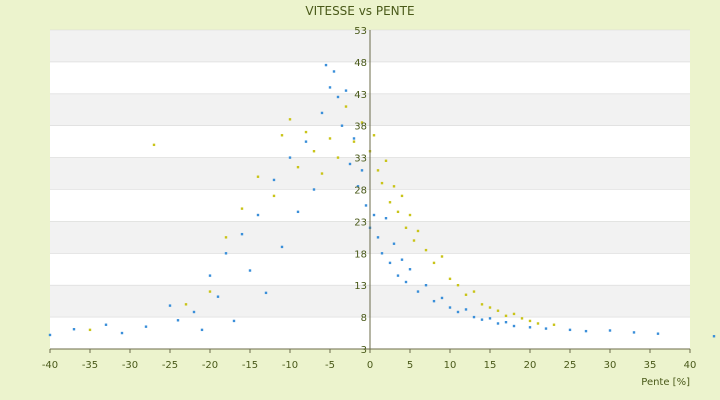  What do you see at coordinates (360, 63) in the screenshot?
I see `y-tick-label: 48` at bounding box center [360, 63].